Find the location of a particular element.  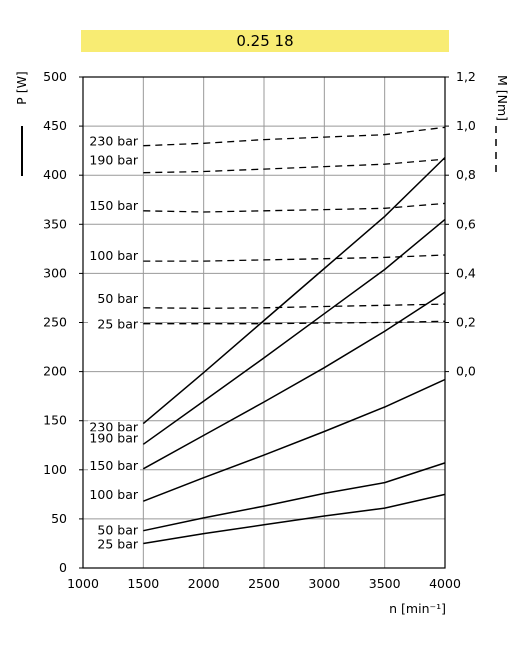

x-tick-label: 2500 is located at coordinates (264, 583).